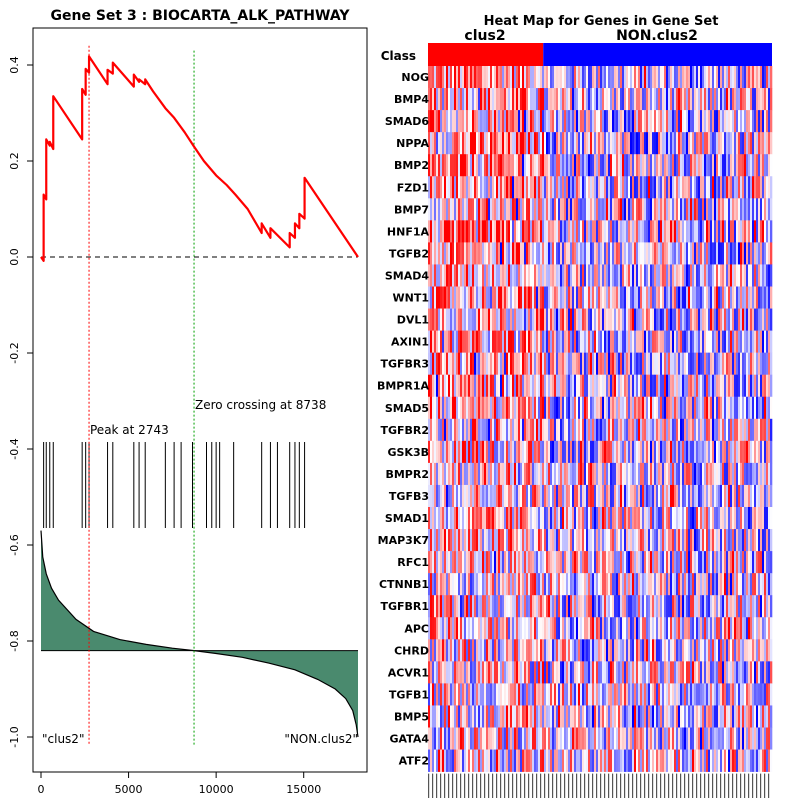 This screenshot has height=800, width=800. I want to click on y-tick-label: -0.8, so click(14, 640).